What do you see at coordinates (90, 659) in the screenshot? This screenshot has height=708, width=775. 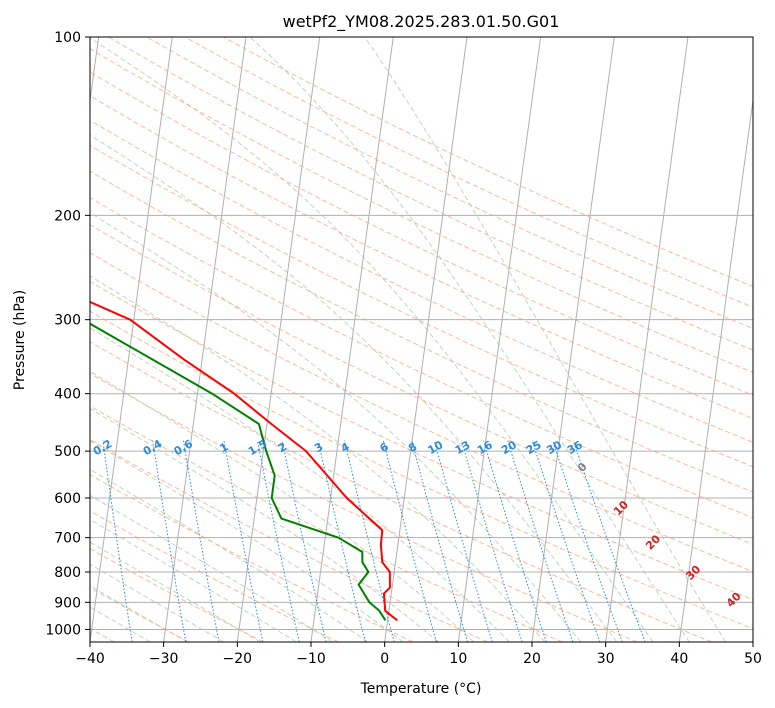 I see `x-tick-label: −40` at bounding box center [90, 659].